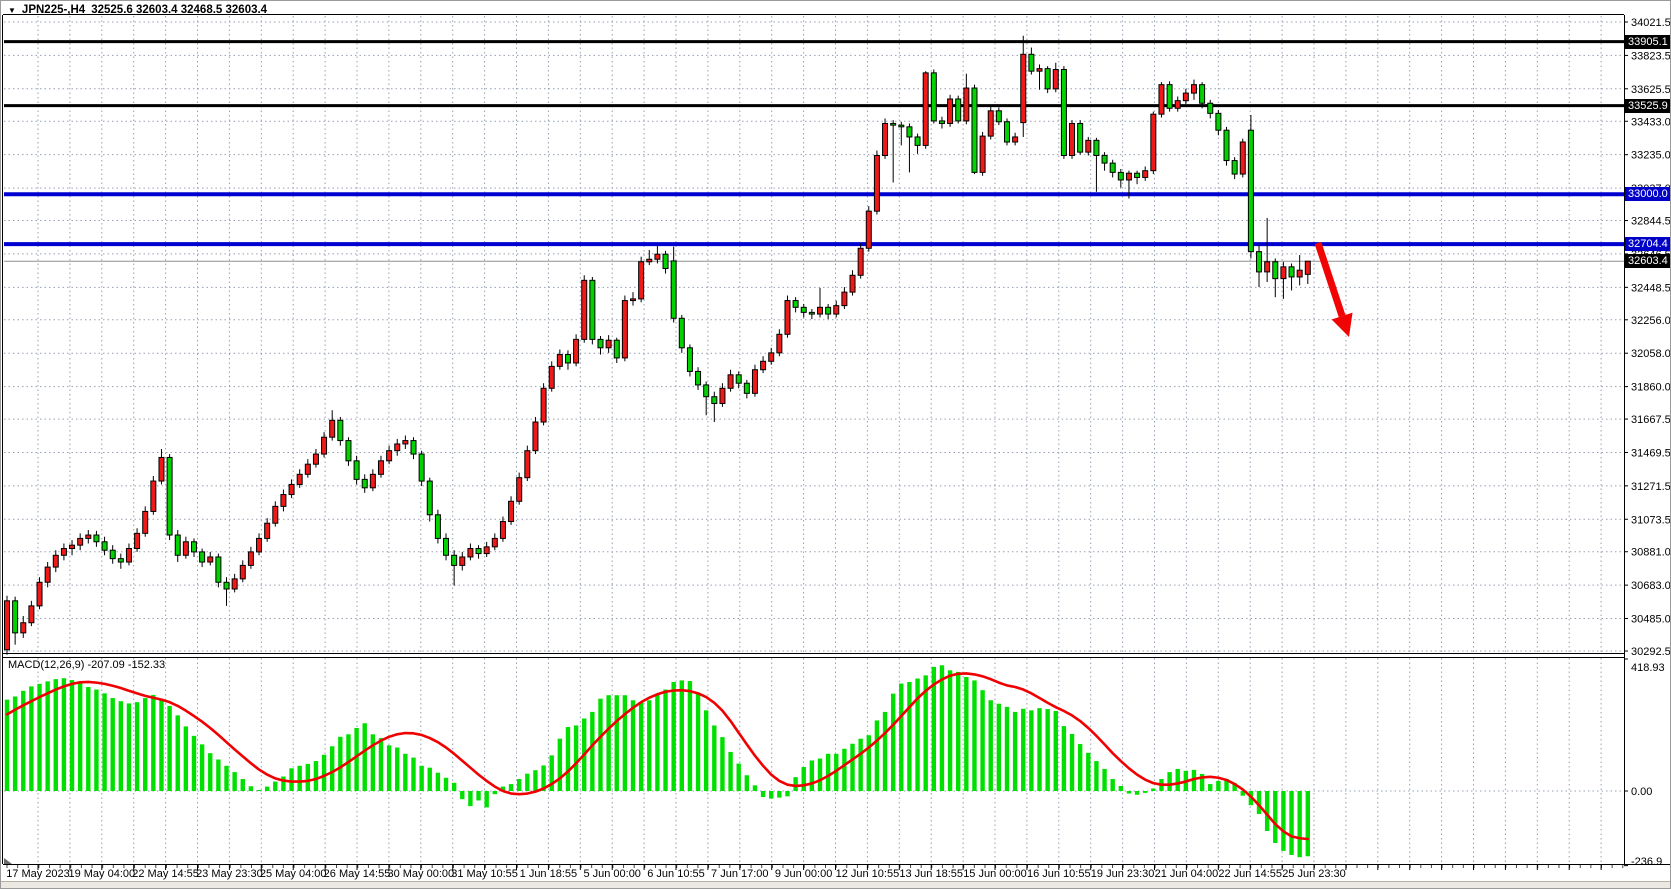 Image resolution: width=1671 pixels, height=889 pixels. Describe the element at coordinates (1646, 862) in the screenshot. I see `macd-tick-label: -236.9` at that location.